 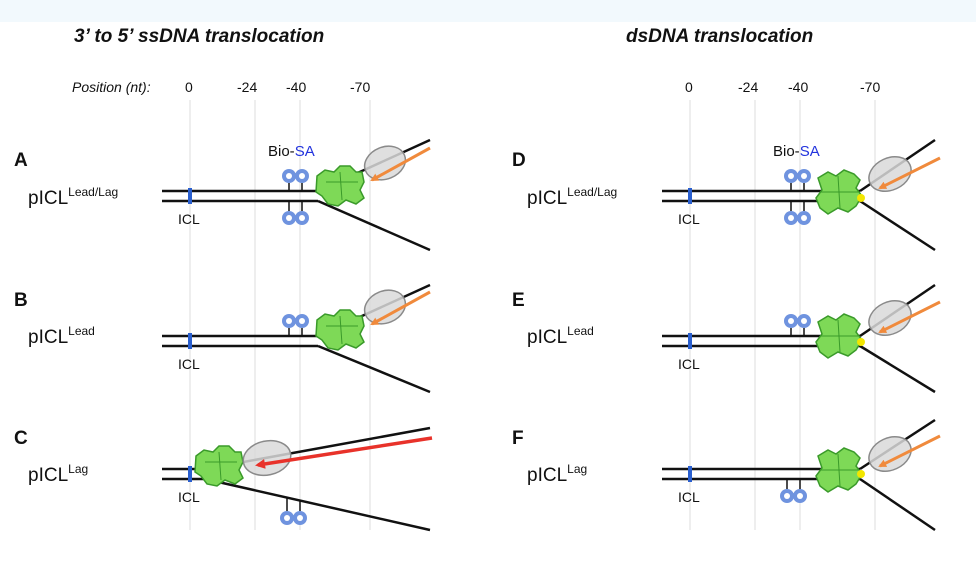 What do you see at coordinates (295, 180) in the screenshot?
I see `streptavidin-top-a` at bounding box center [295, 180].